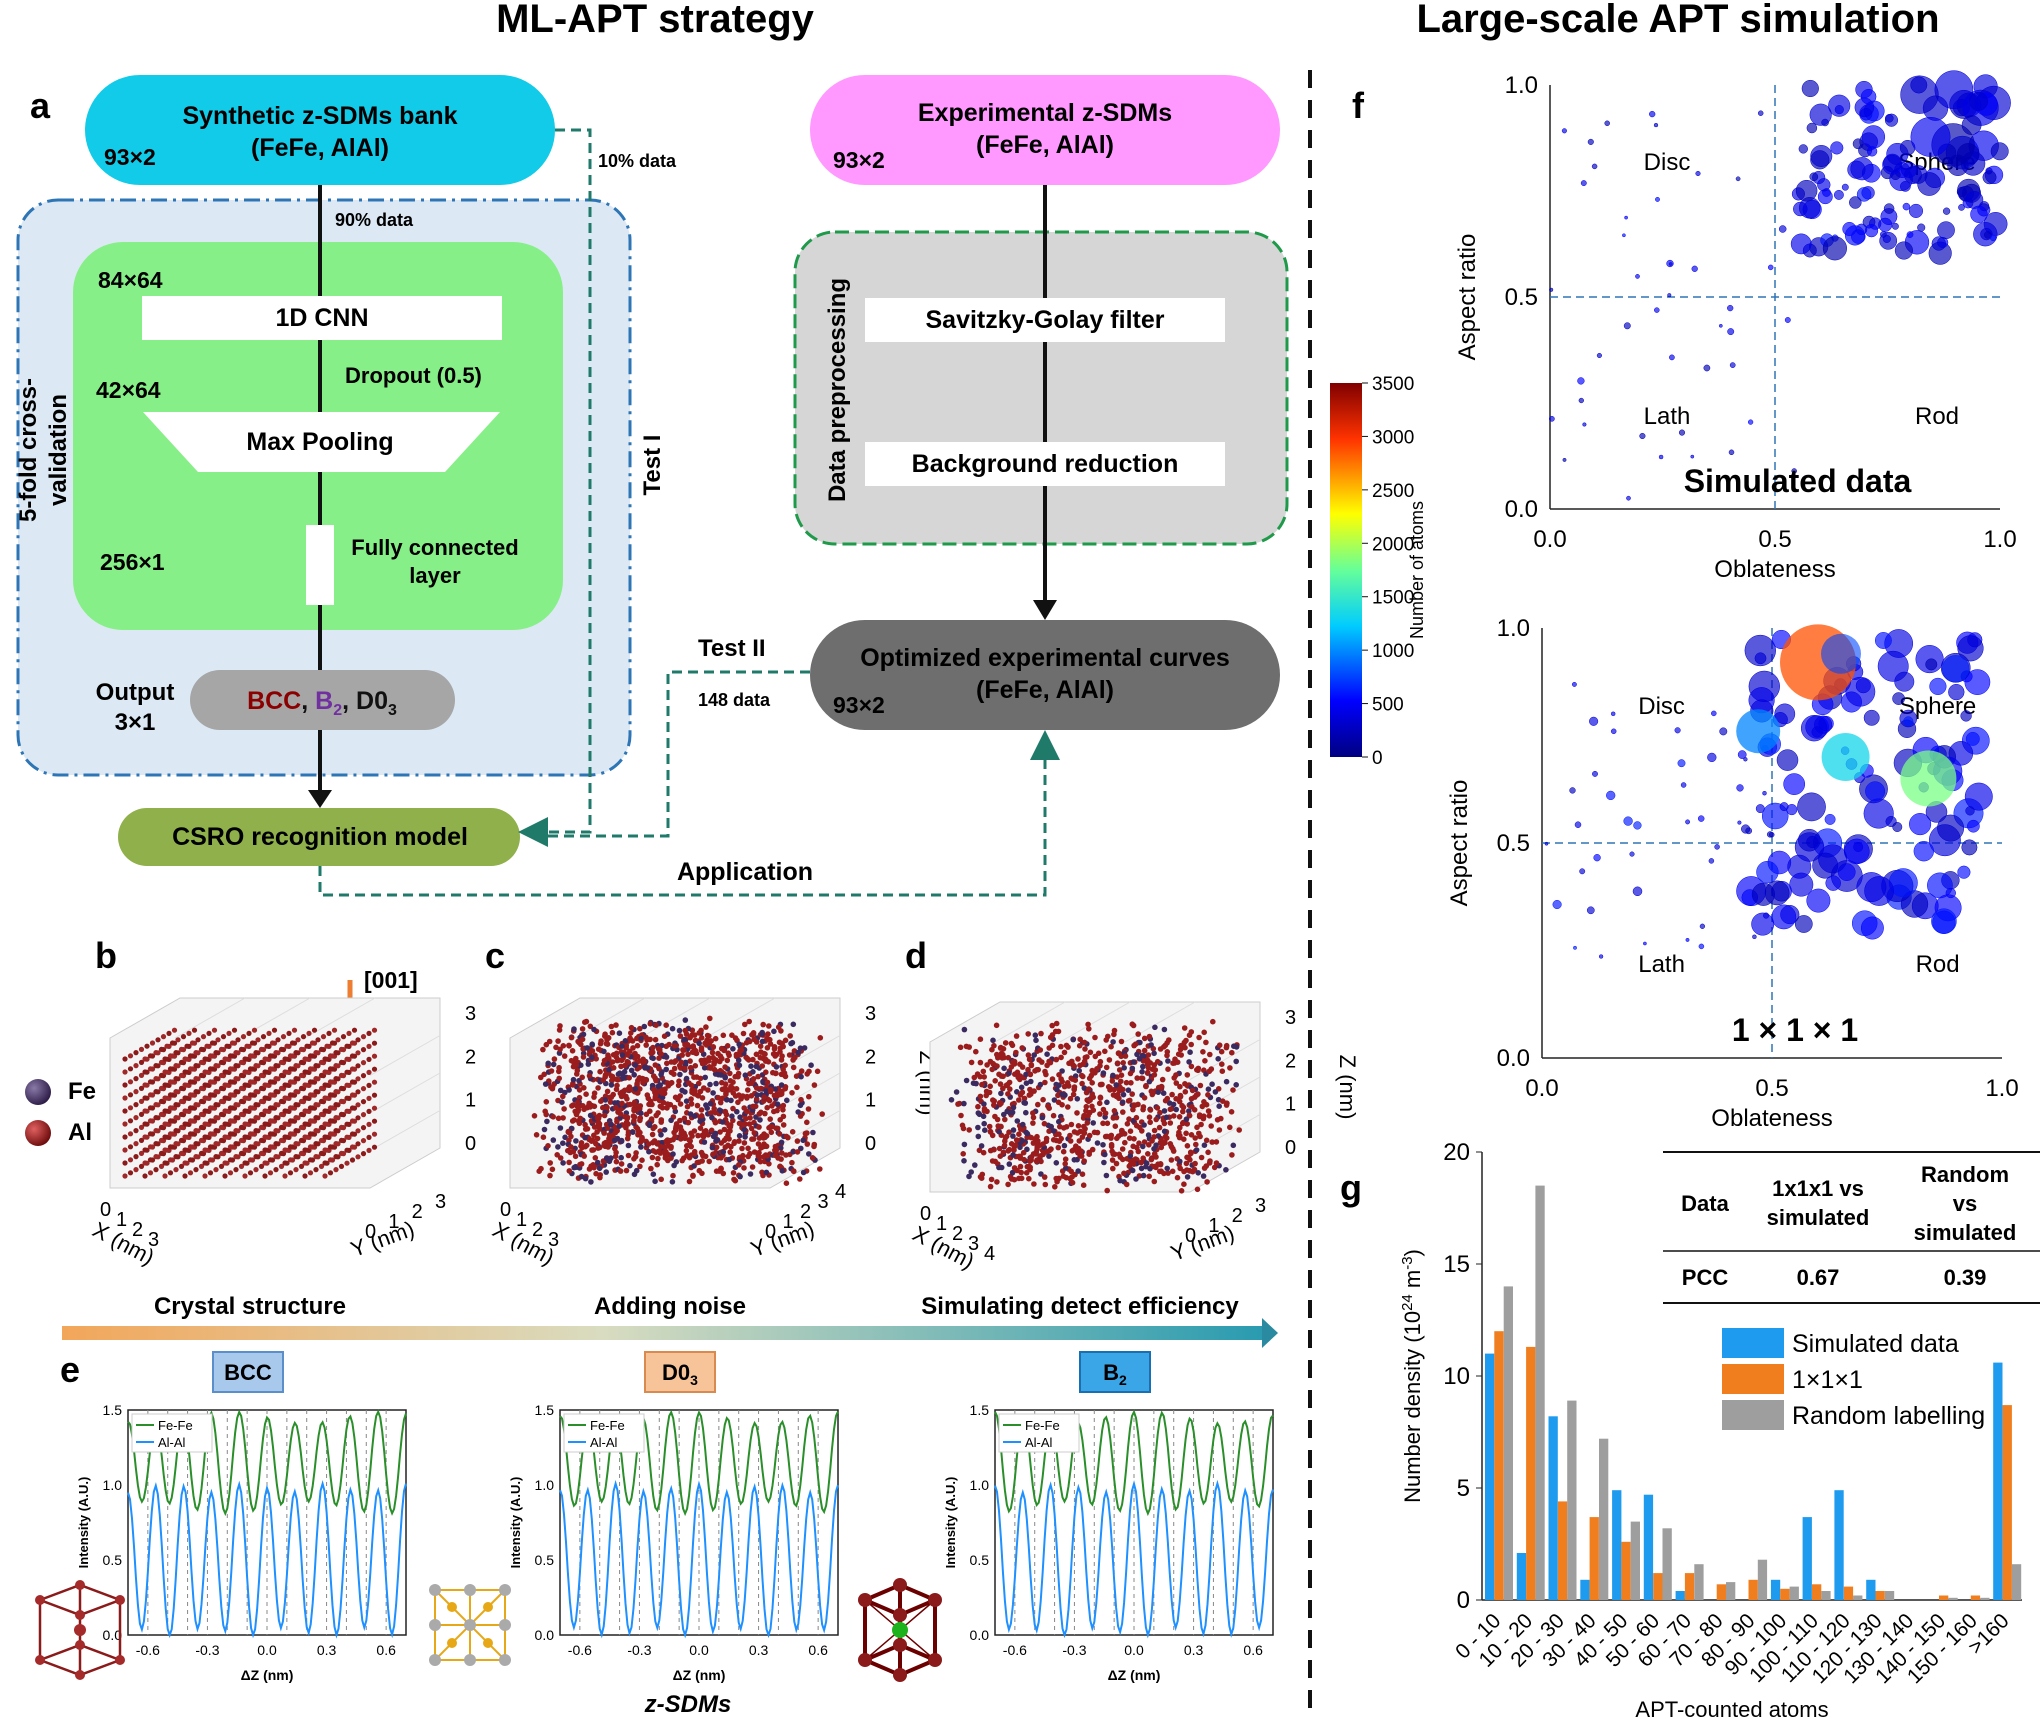 This screenshot has width=2040, height=1719. Describe the element at coordinates (319, 442) in the screenshot. I see `max-pooling-label: Max Pooling` at that location.